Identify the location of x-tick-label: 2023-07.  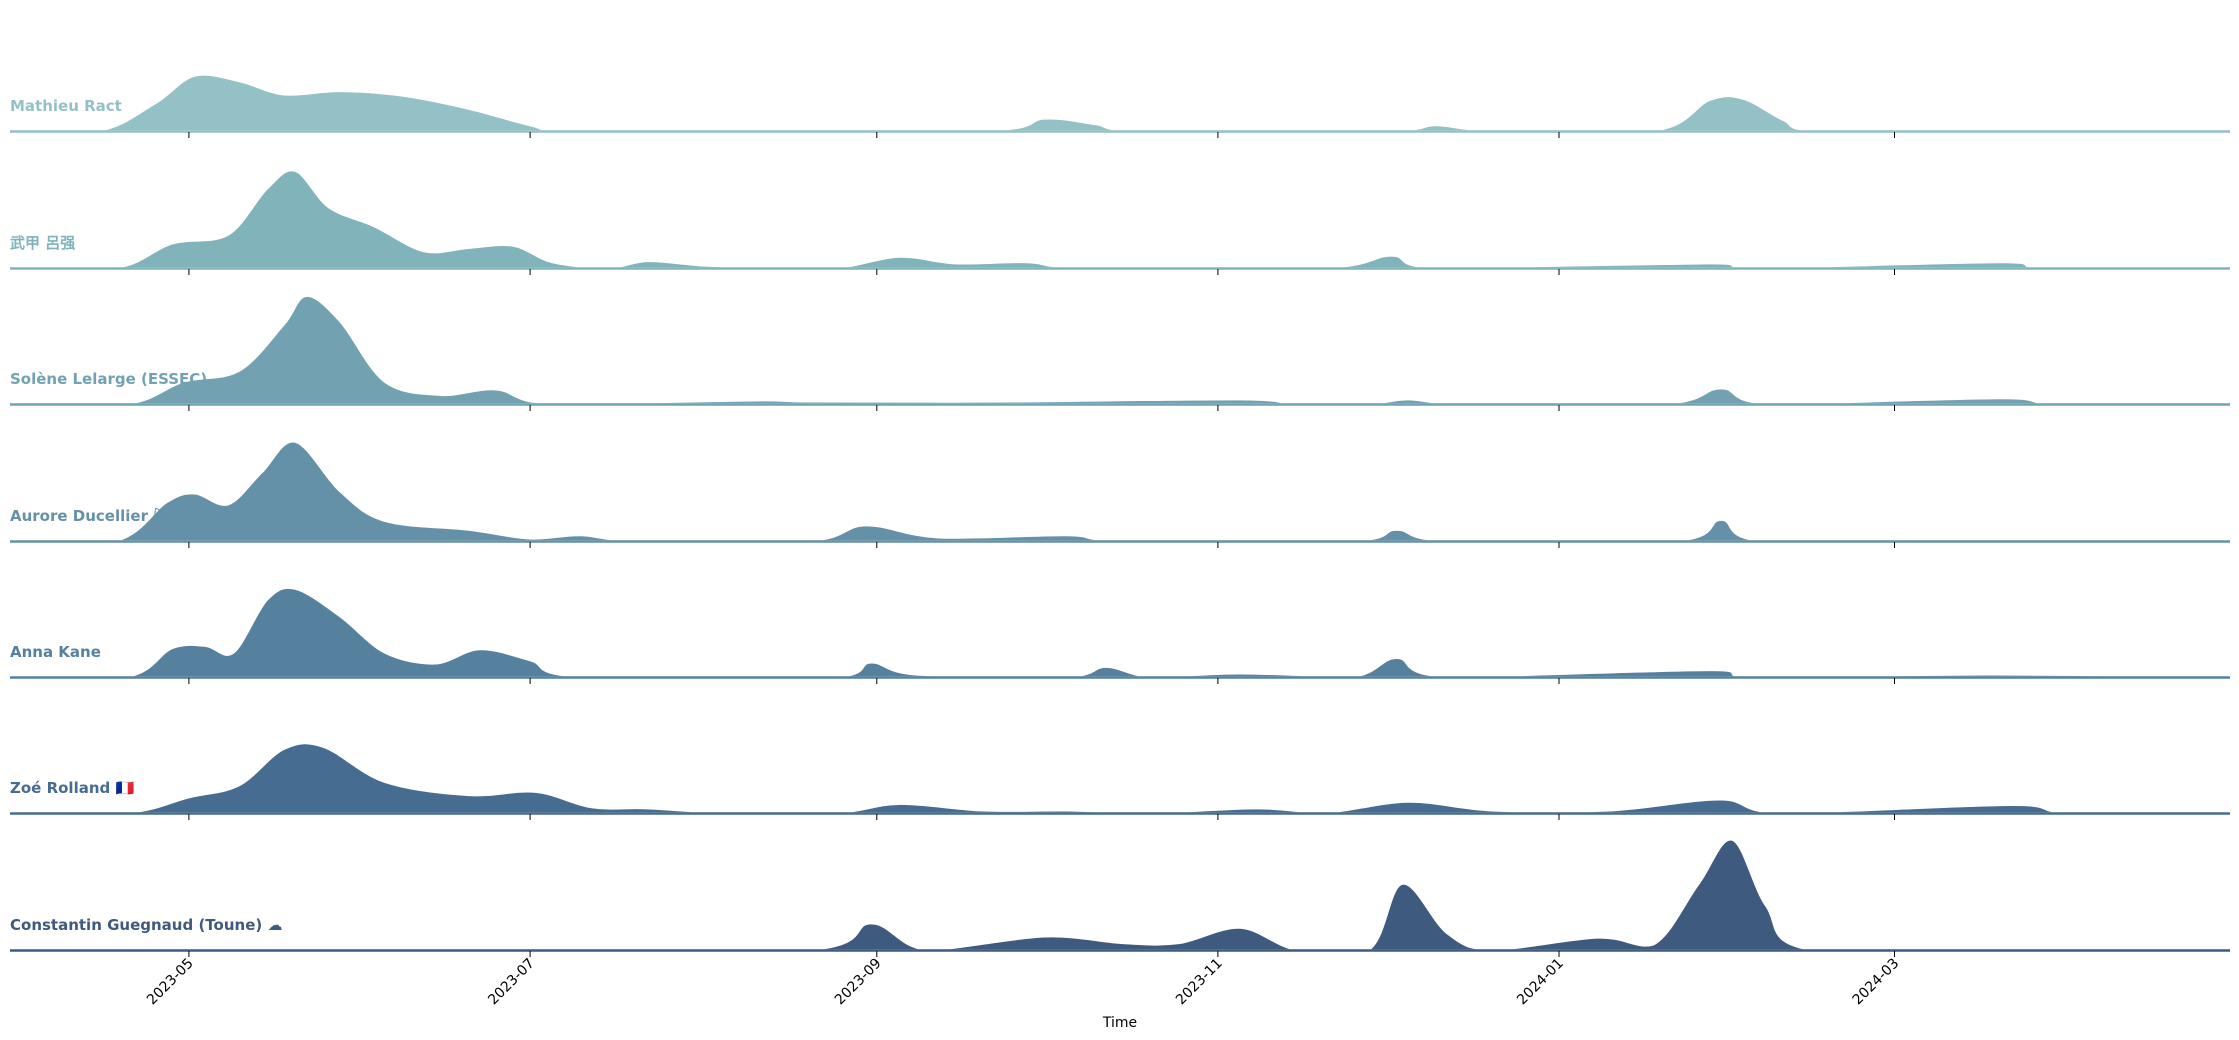
(511, 982).